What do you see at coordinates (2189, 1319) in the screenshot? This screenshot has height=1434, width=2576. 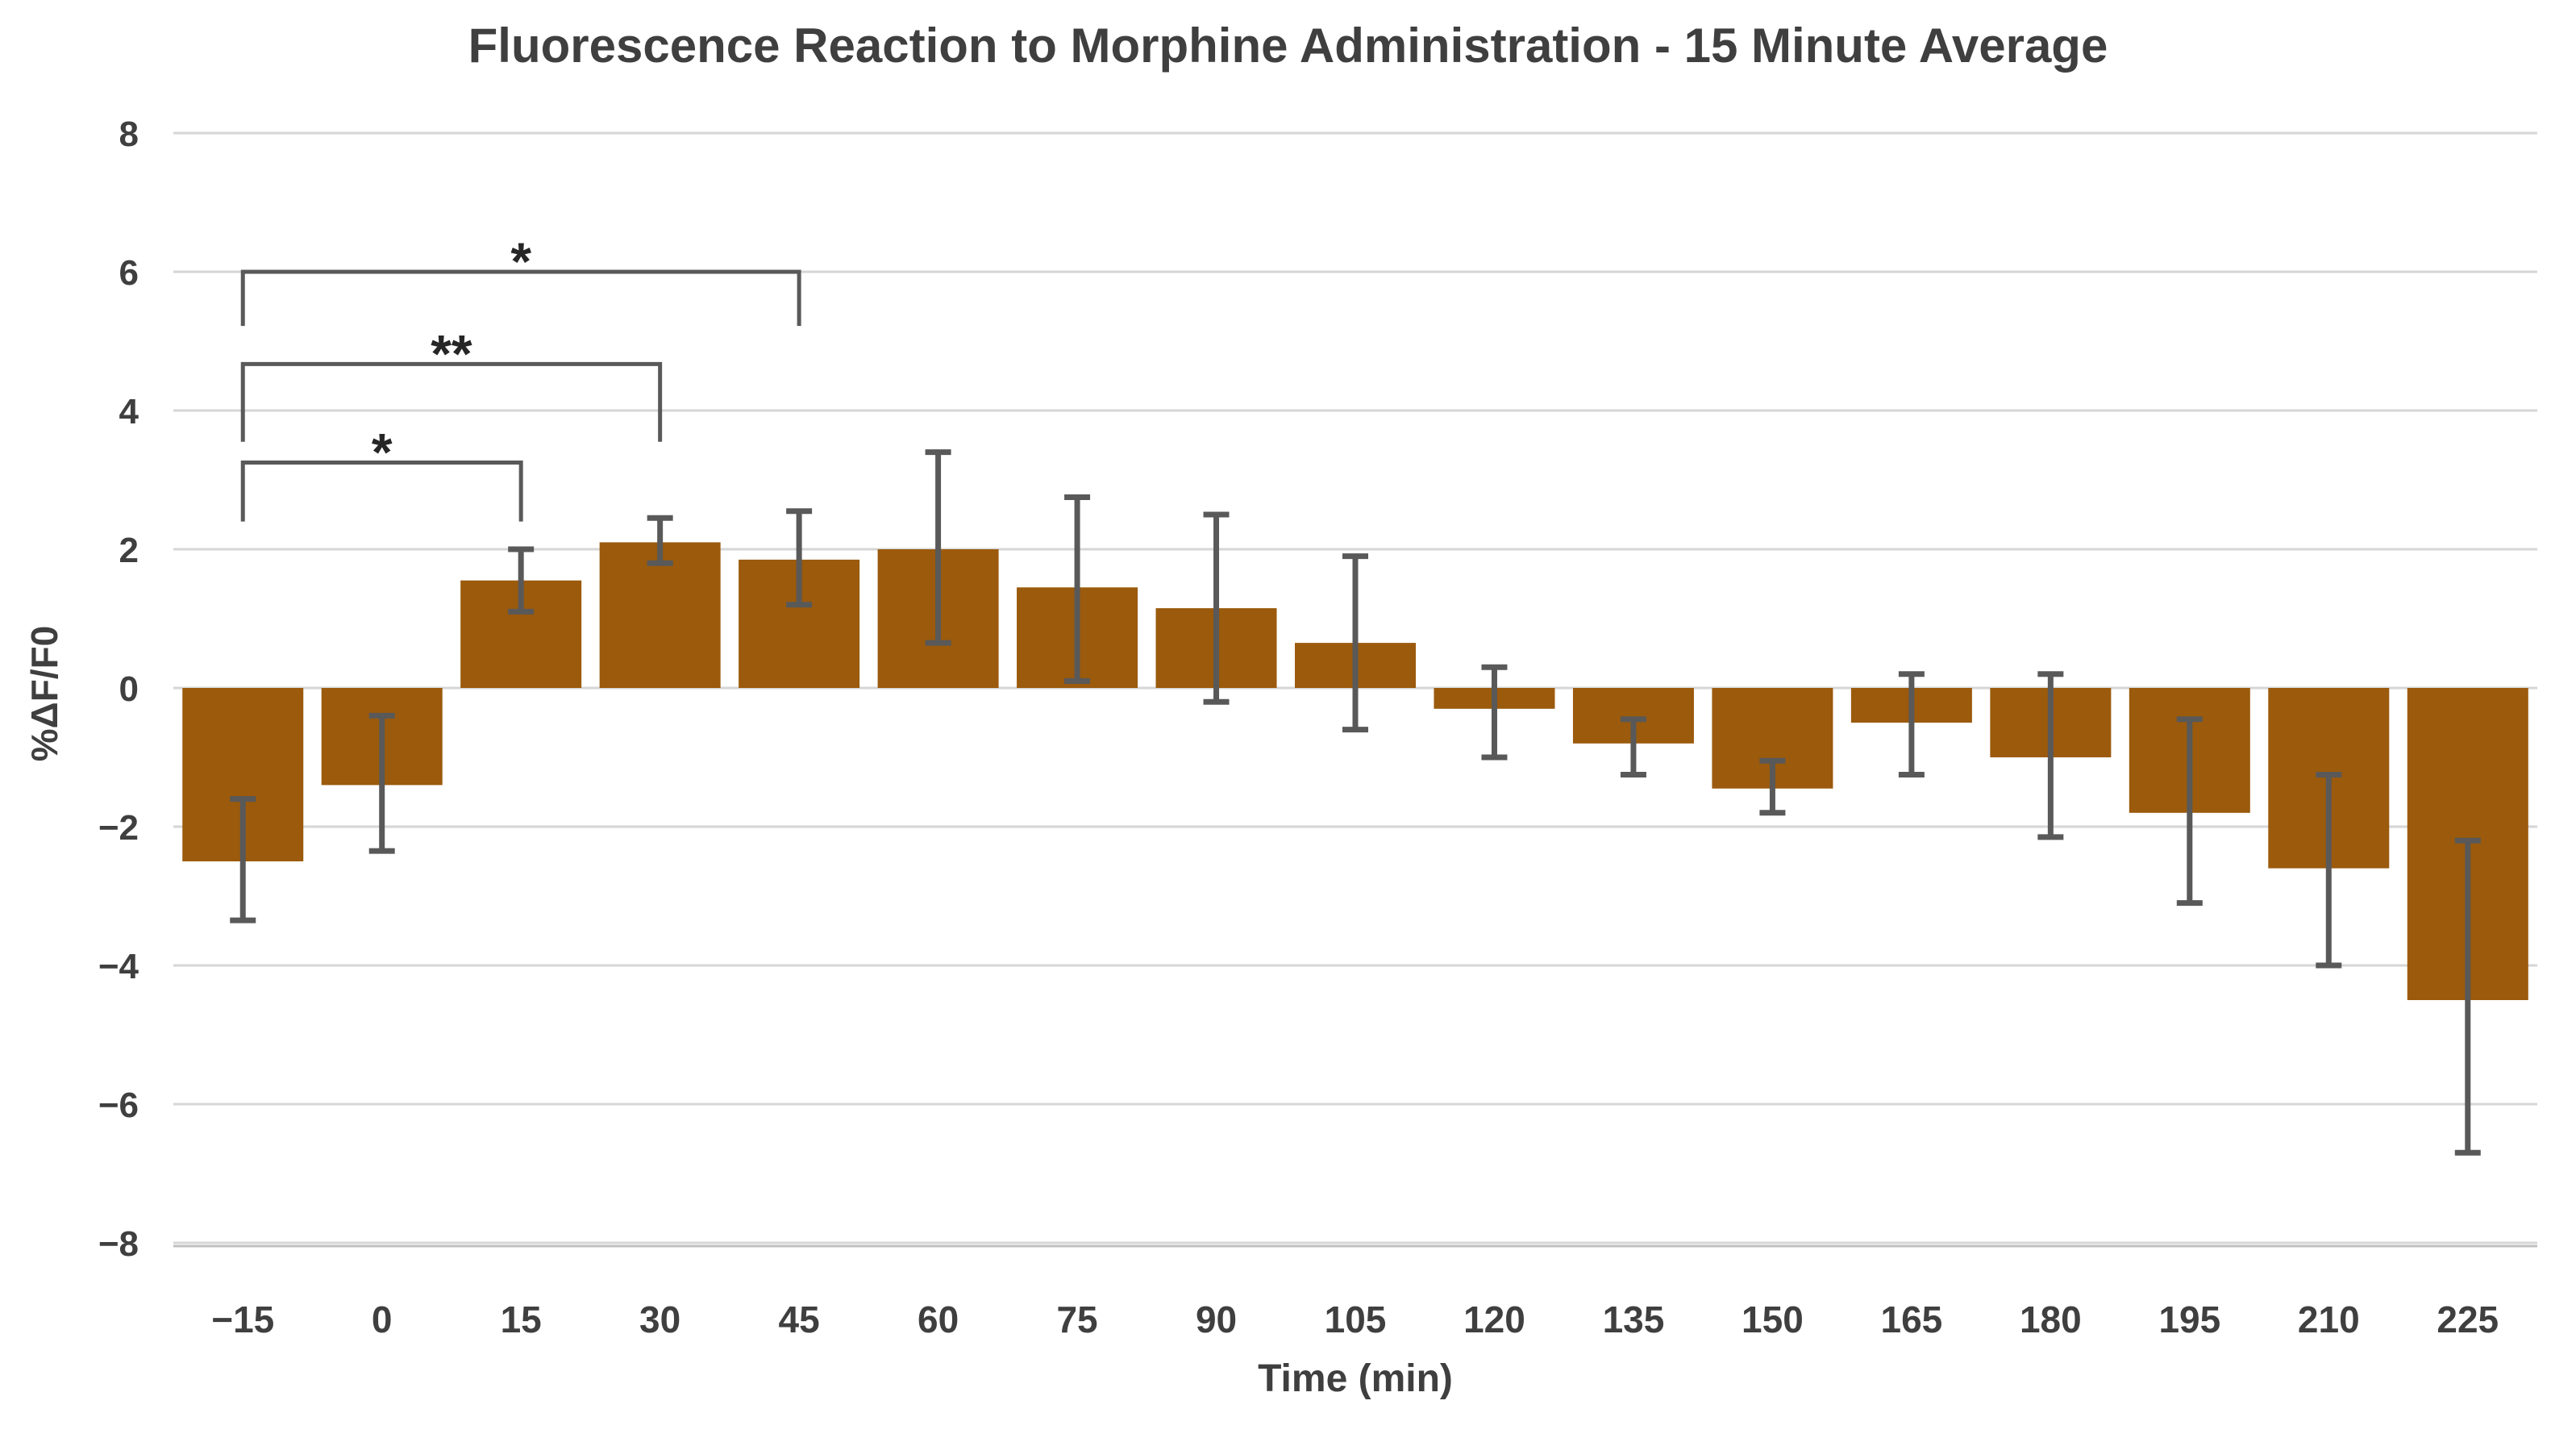 I see `x-tick-label: 195` at bounding box center [2189, 1319].